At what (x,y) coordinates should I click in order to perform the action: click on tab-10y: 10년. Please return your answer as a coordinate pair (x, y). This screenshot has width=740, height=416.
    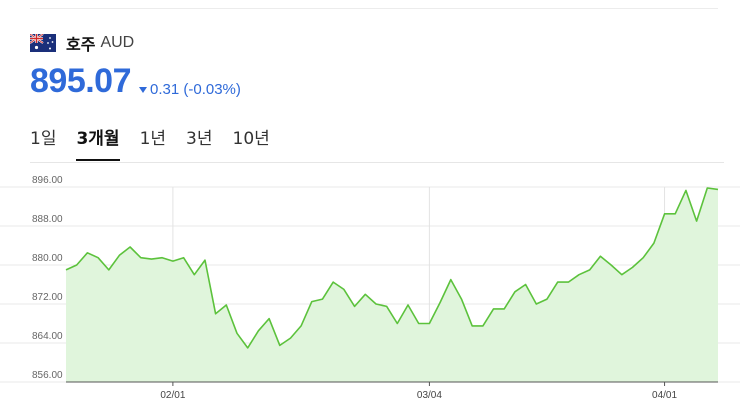
    Looking at the image, I should click on (251, 139).